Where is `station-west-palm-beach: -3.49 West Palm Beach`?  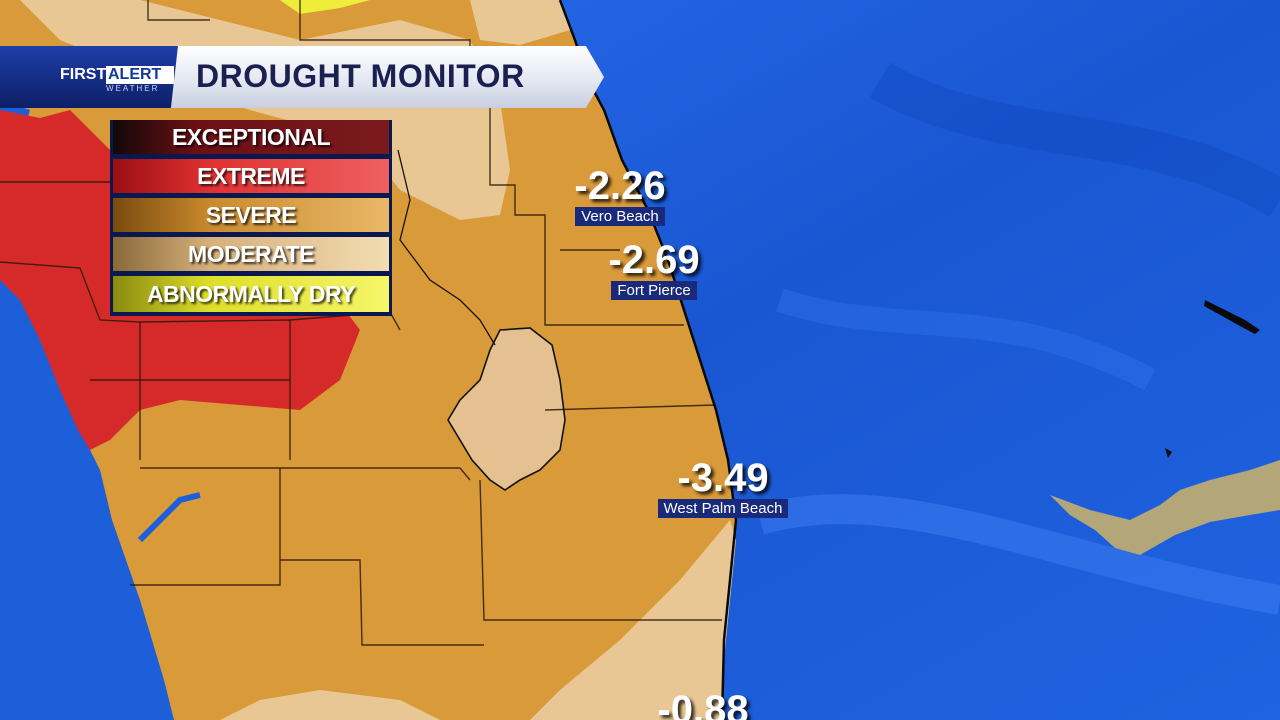
station-west-palm-beach: -3.49 West Palm Beach is located at coordinates (723, 488).